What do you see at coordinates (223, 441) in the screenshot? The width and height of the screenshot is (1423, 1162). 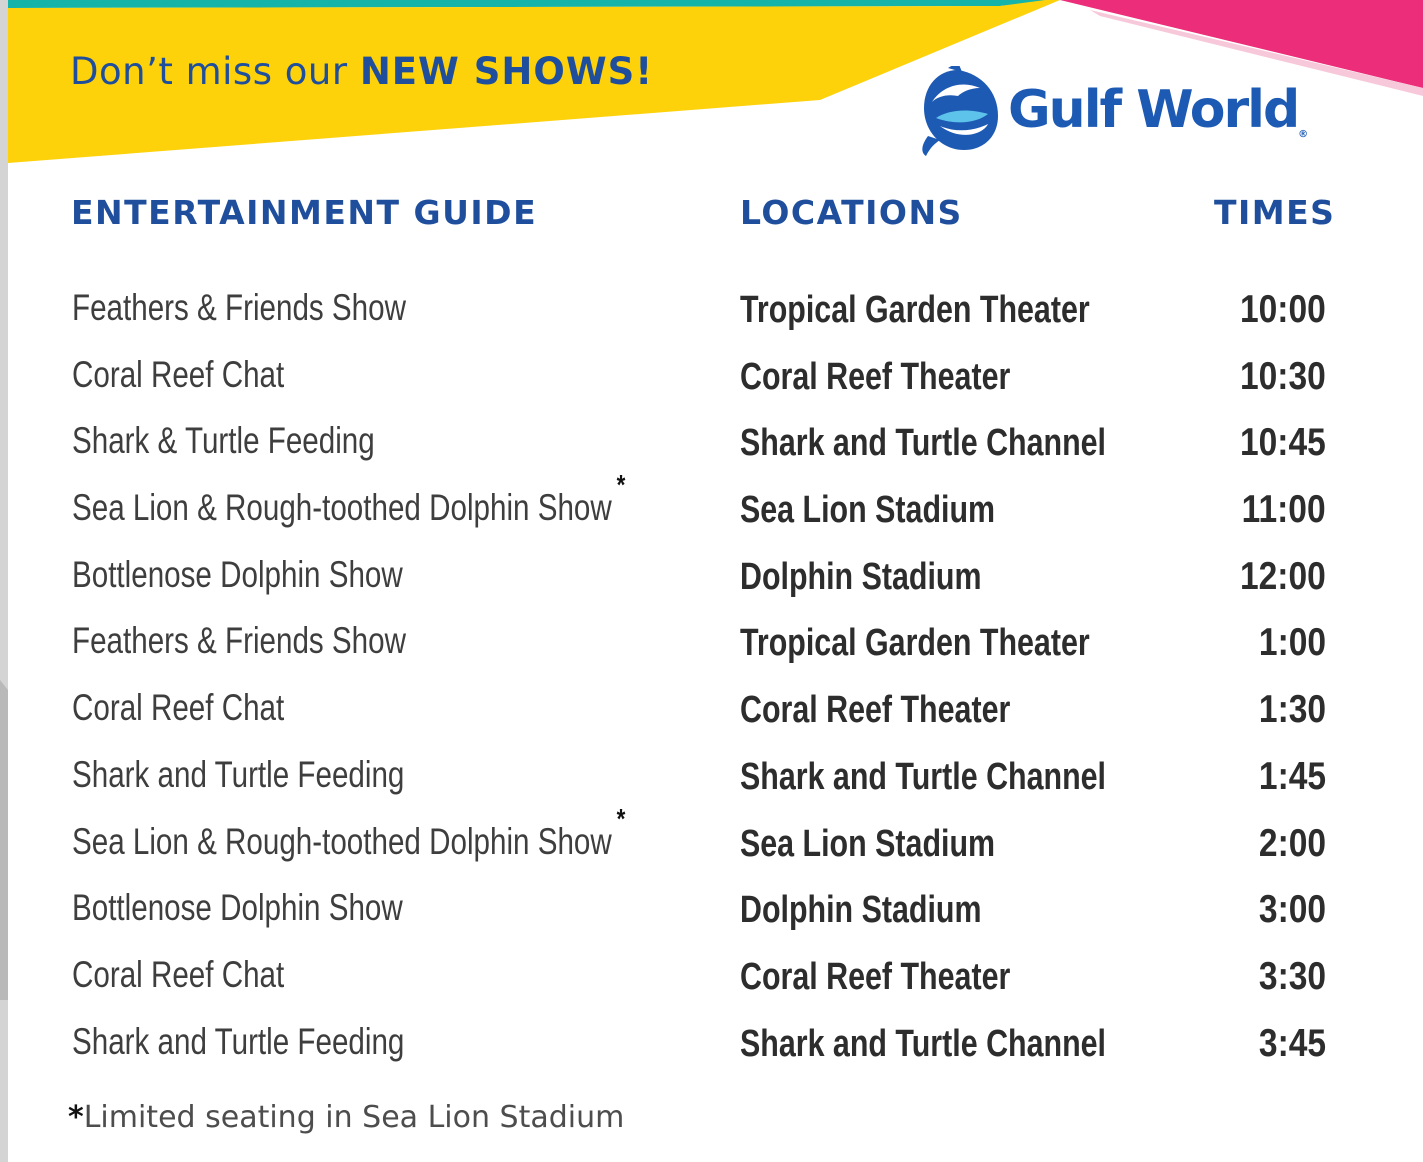 I see `show-name: Shark & Turtle Feeding` at bounding box center [223, 441].